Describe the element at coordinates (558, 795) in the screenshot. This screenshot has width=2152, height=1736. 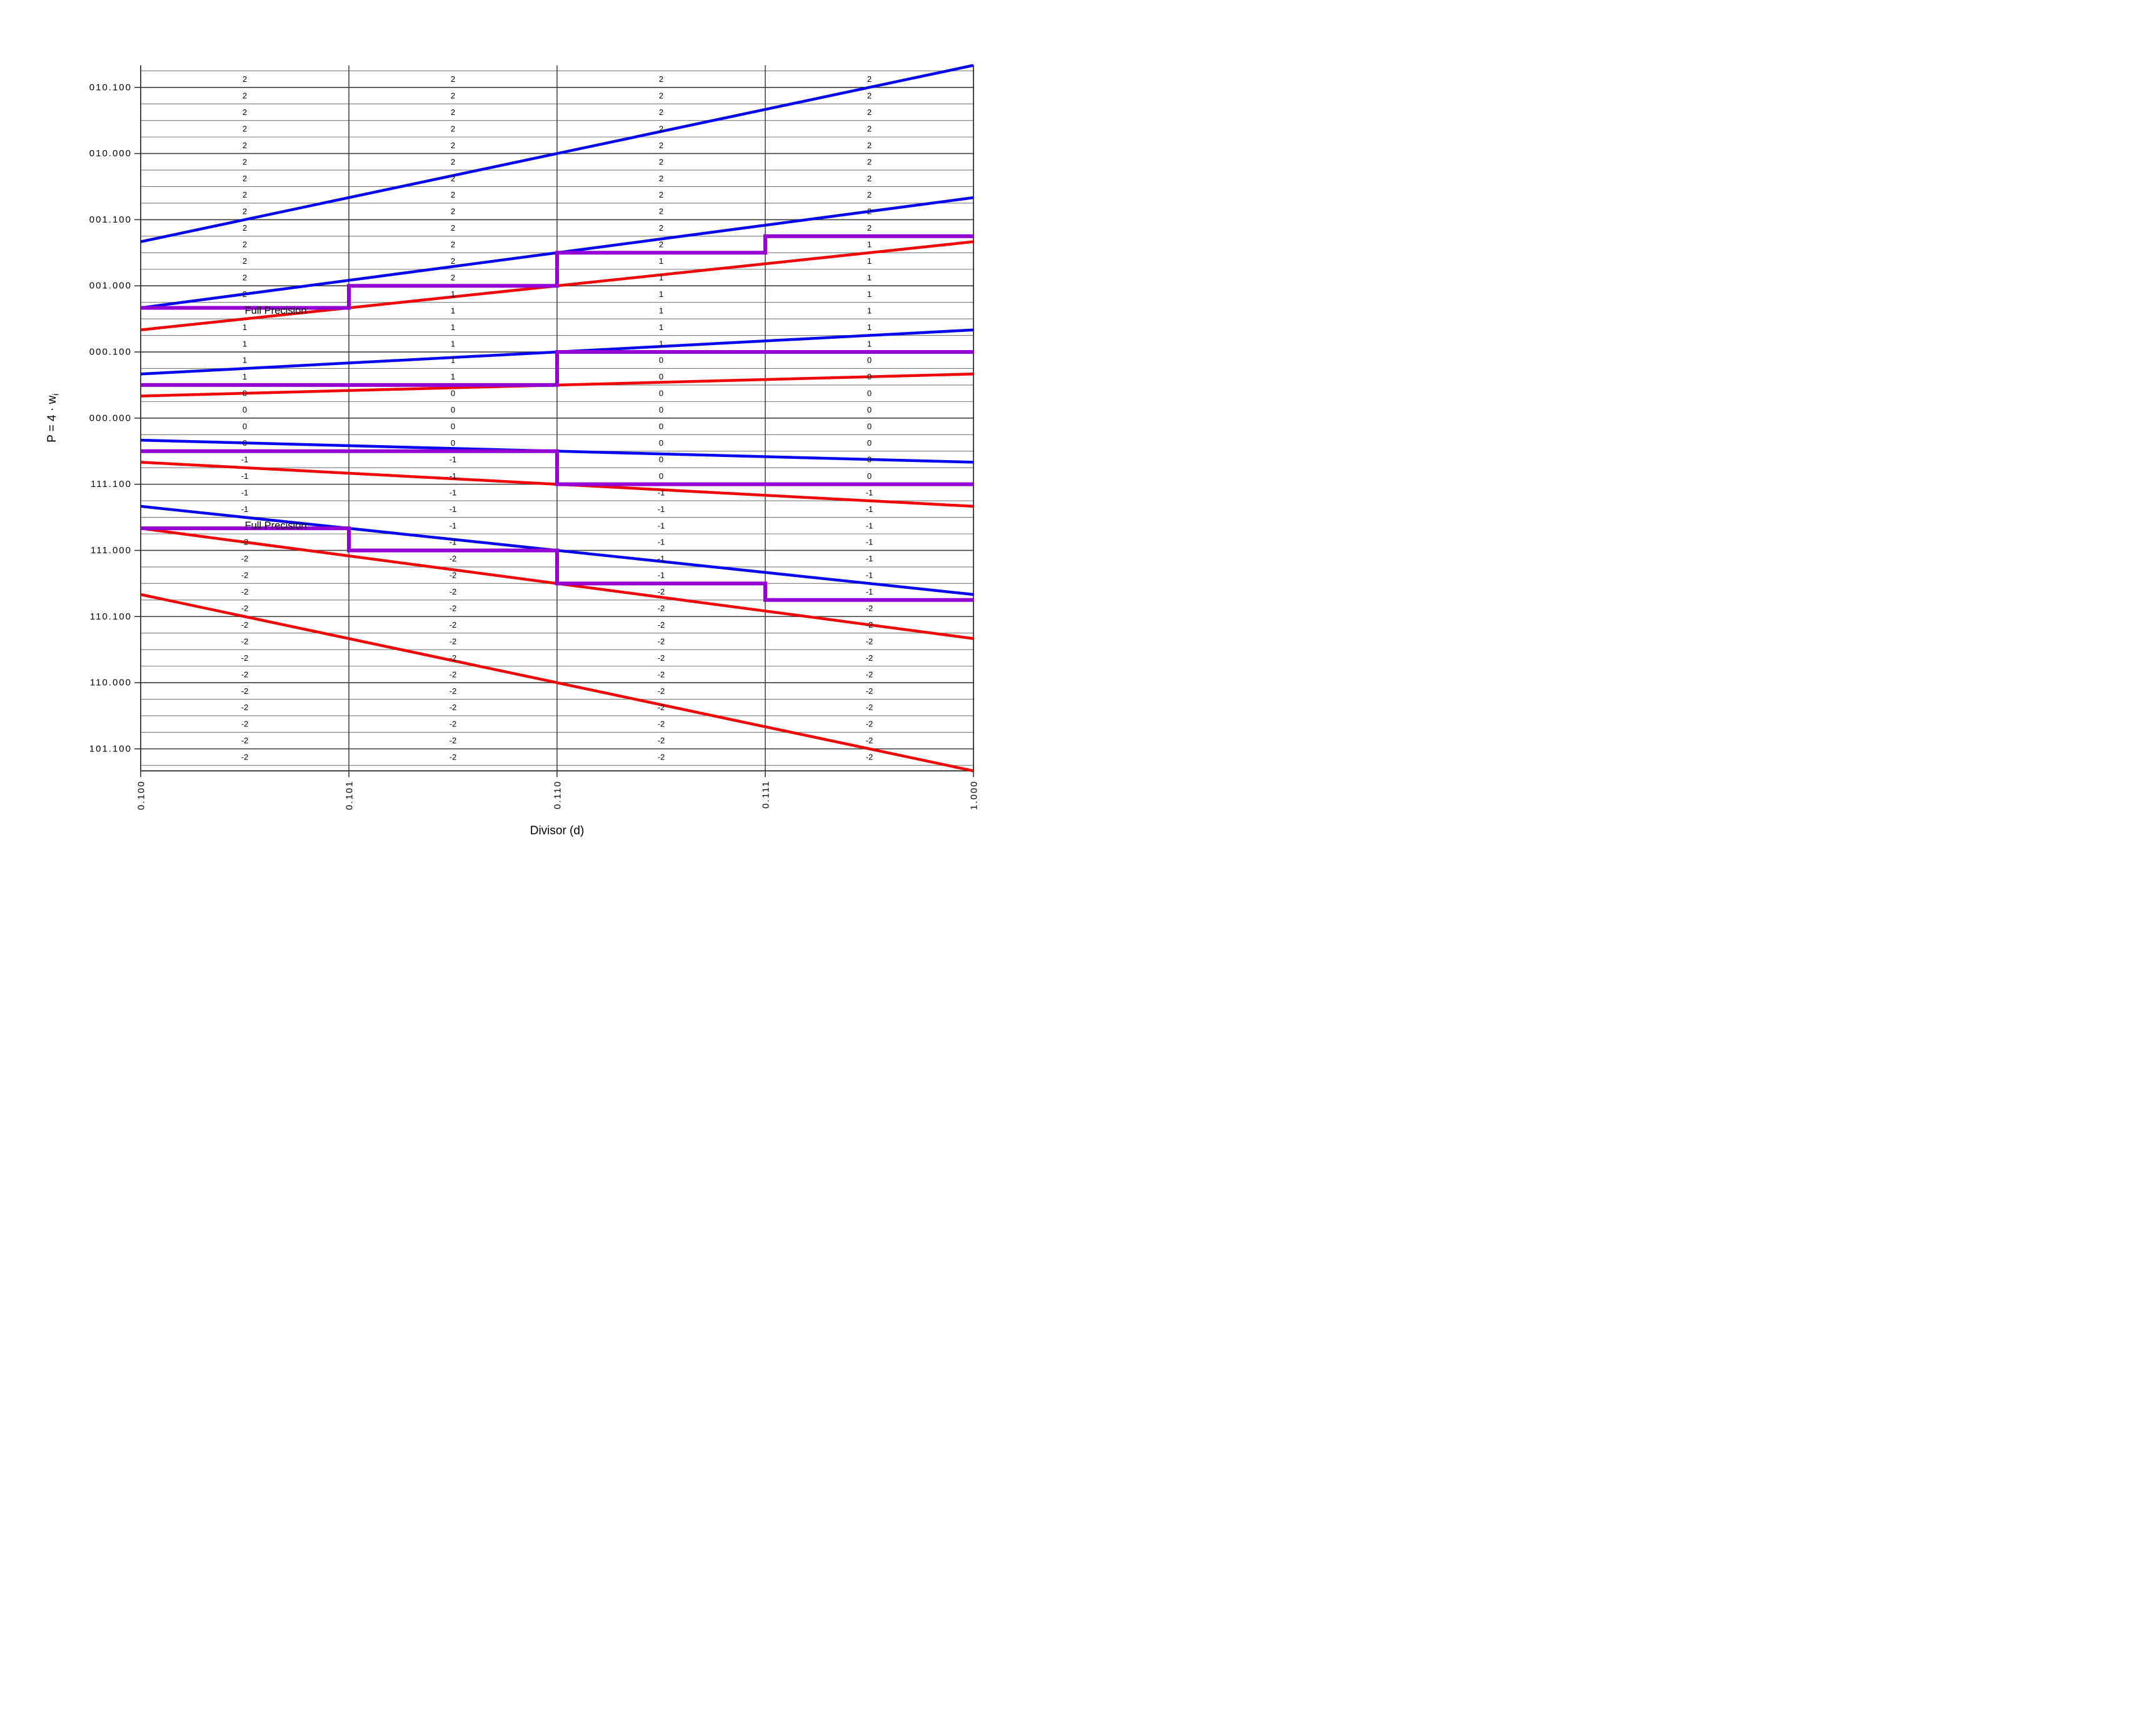
I see `x-tick-label: 0.110` at that location.